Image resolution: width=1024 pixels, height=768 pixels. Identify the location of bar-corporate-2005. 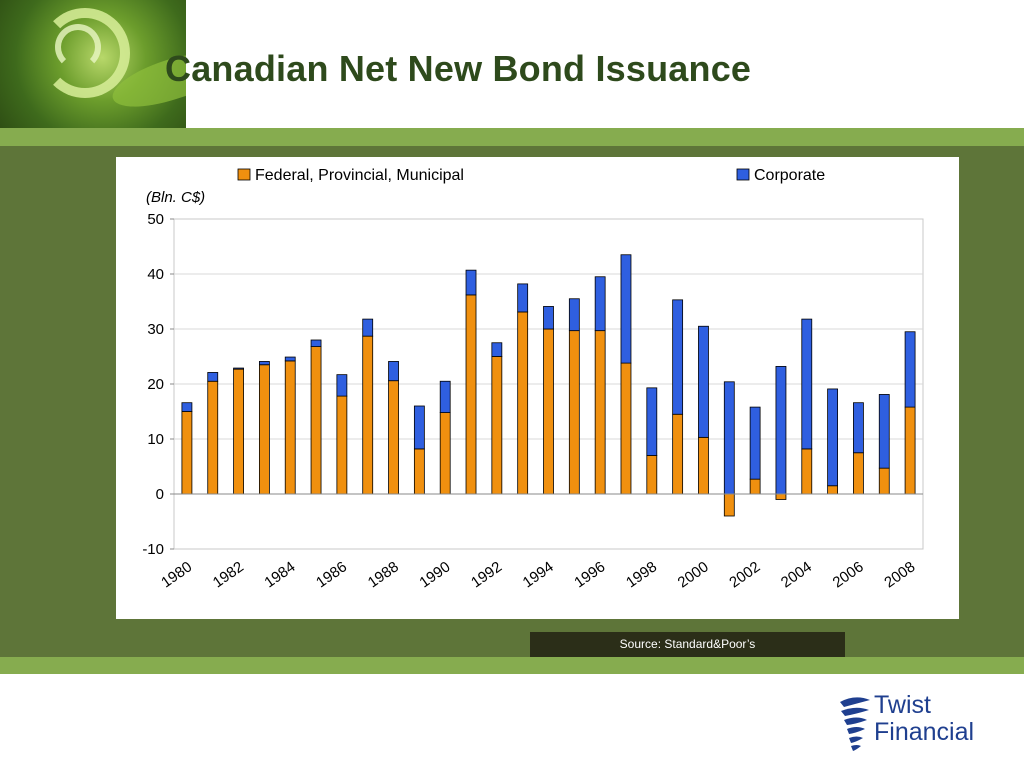
(833, 437).